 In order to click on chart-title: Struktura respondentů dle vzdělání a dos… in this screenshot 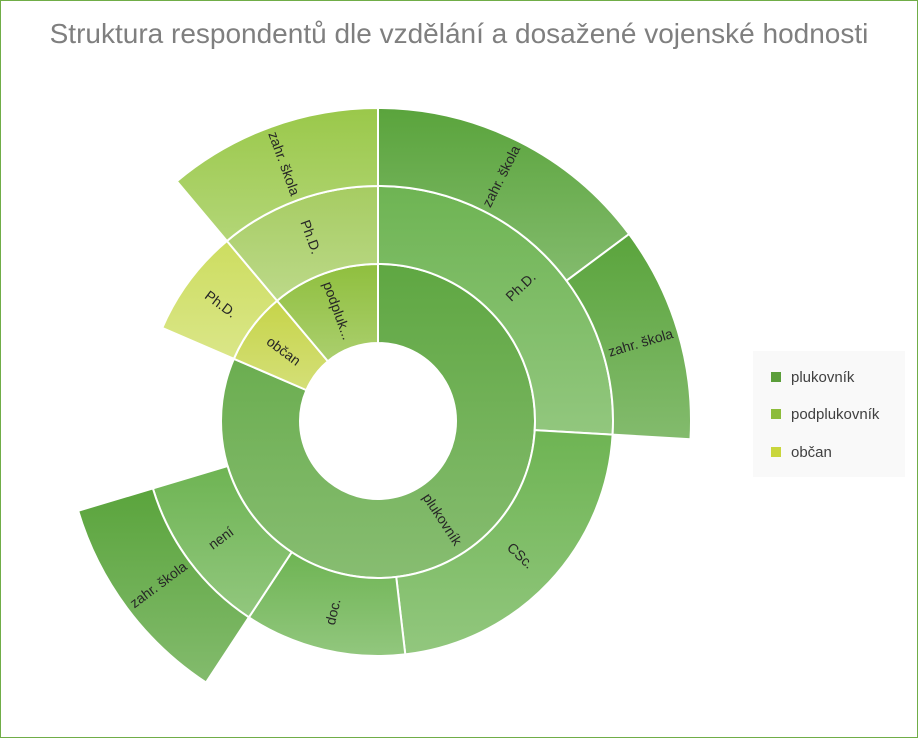, I will do `click(459, 33)`.